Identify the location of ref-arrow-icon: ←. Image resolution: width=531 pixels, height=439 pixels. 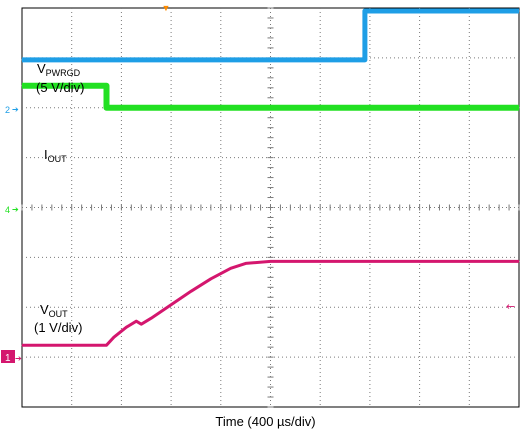
(510, 306).